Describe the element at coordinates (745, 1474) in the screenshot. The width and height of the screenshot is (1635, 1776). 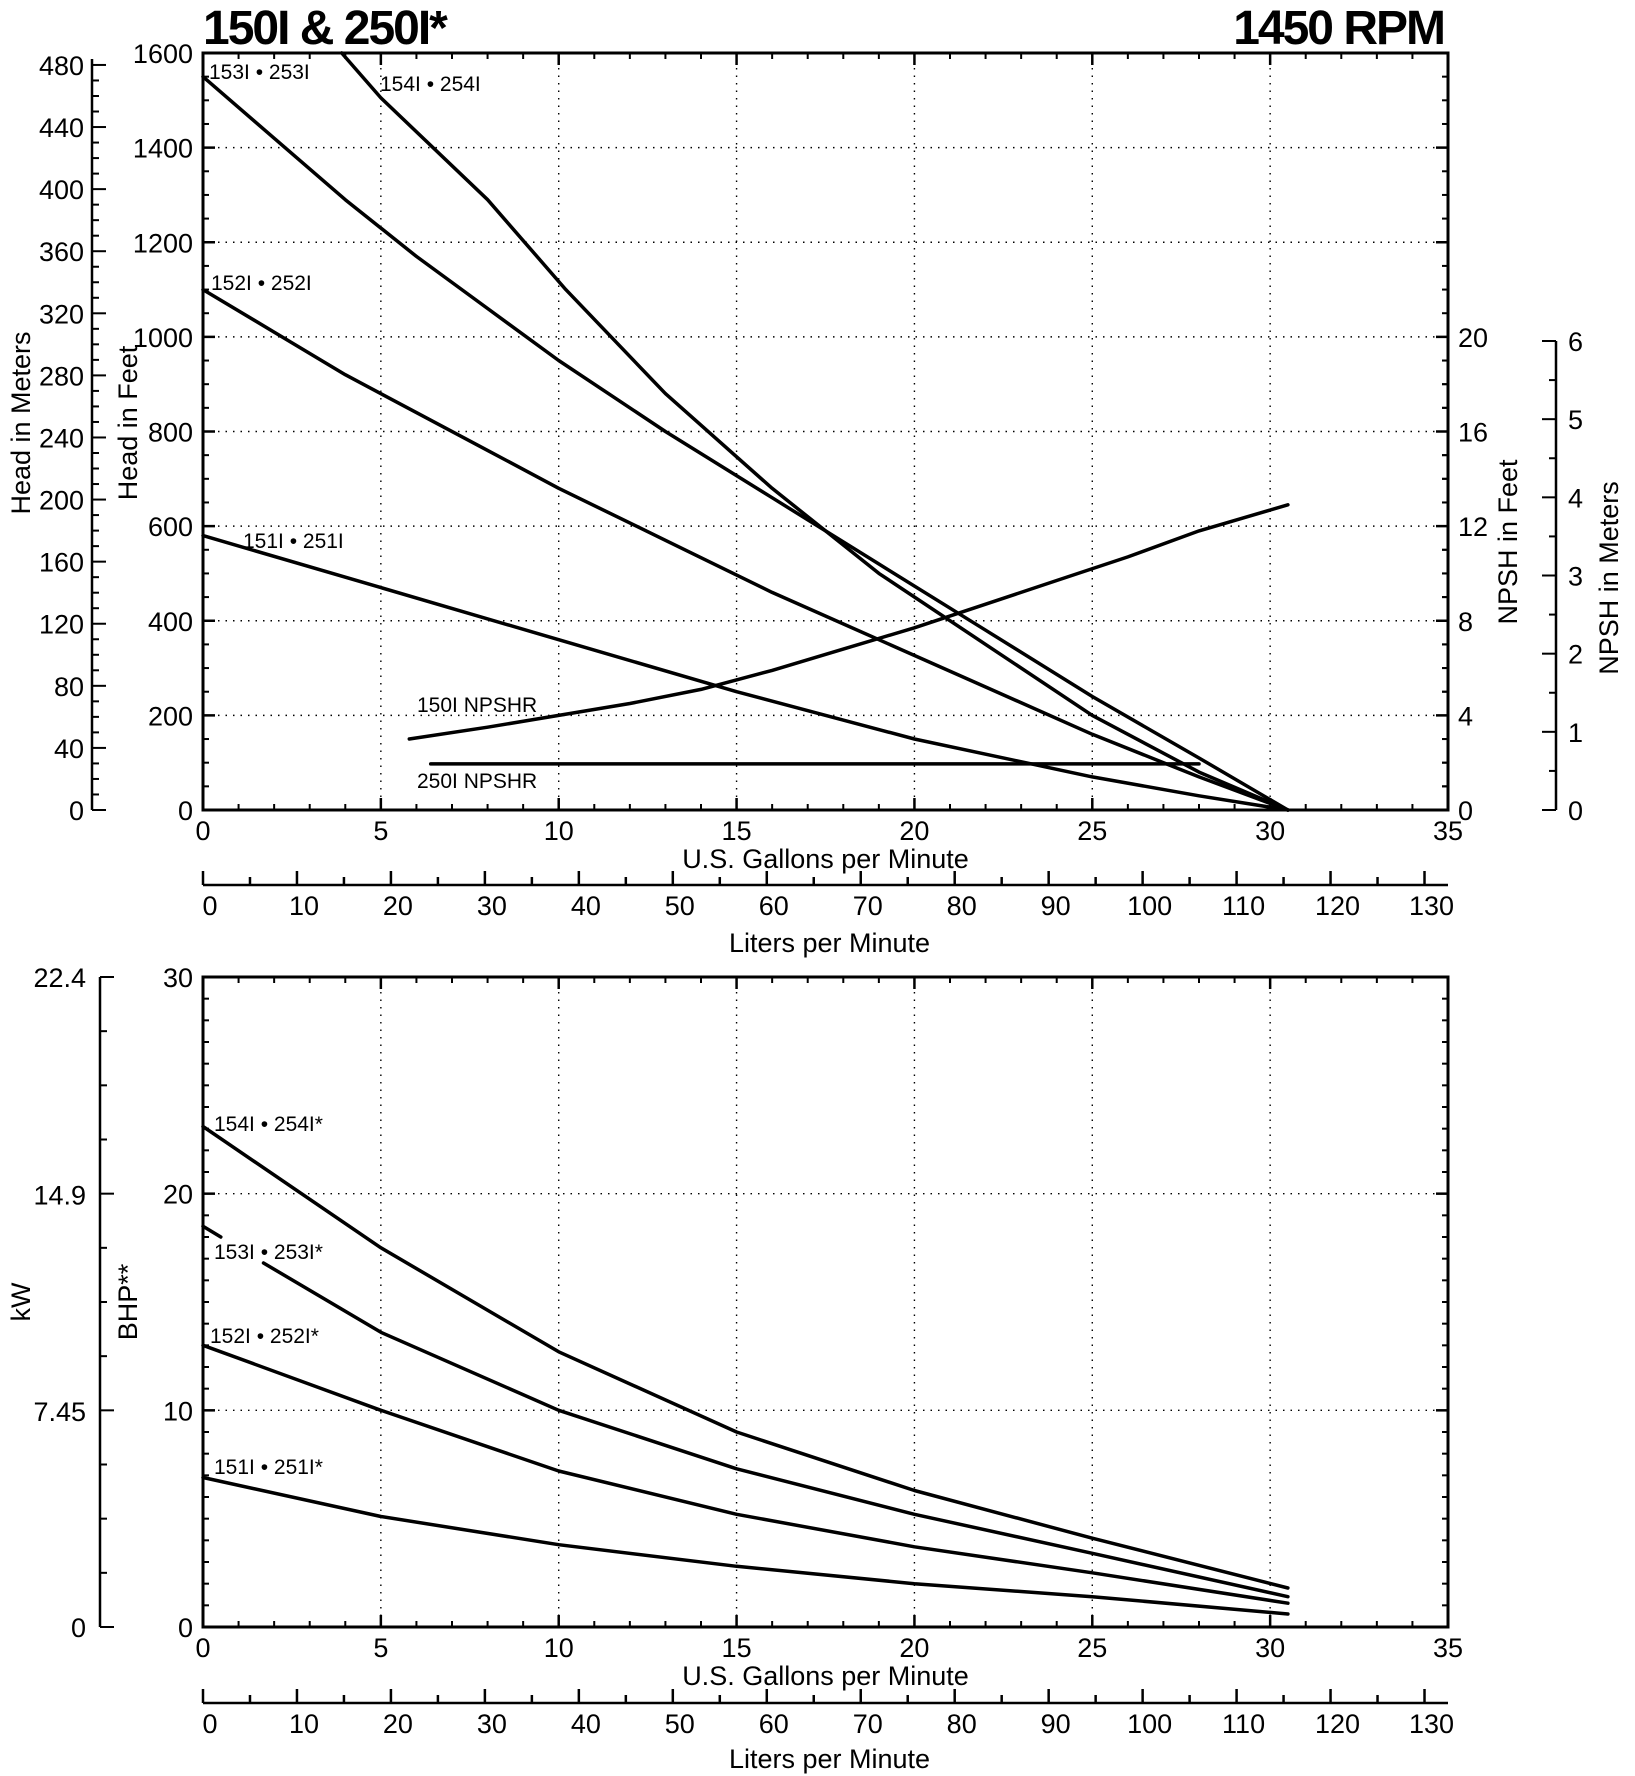
I see `power-curve-152i-252i-` at that location.